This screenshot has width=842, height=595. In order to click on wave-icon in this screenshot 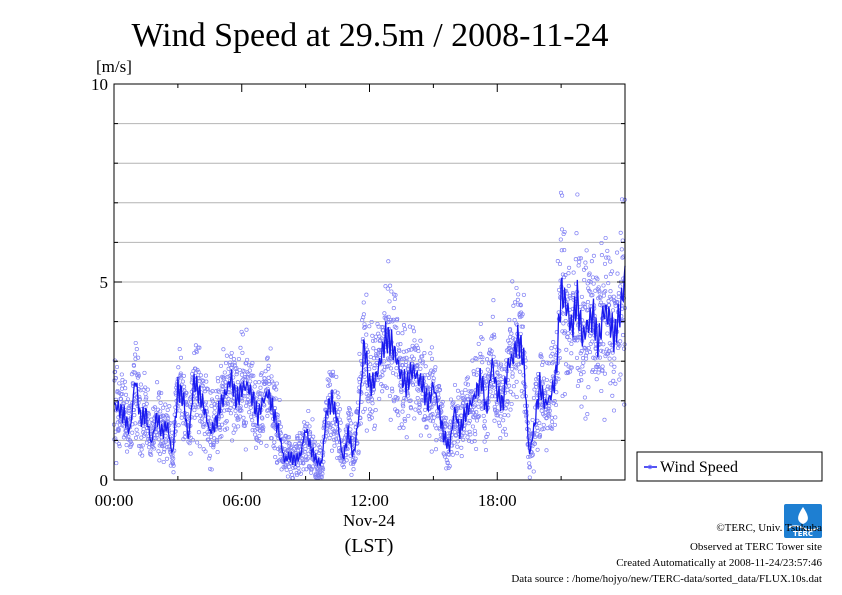, I will do `click(803, 528)`.